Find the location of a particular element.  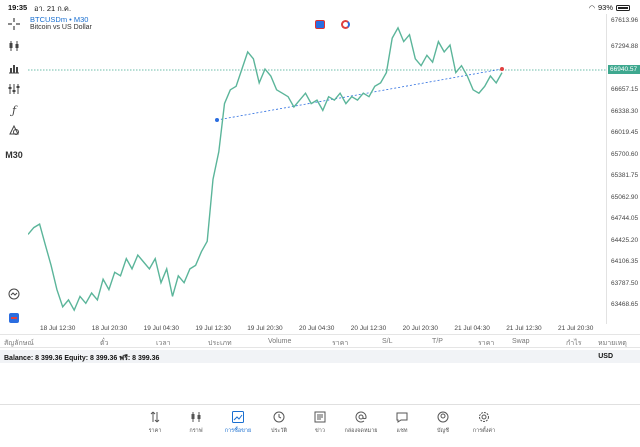

news-icon is located at coordinates (320, 417).